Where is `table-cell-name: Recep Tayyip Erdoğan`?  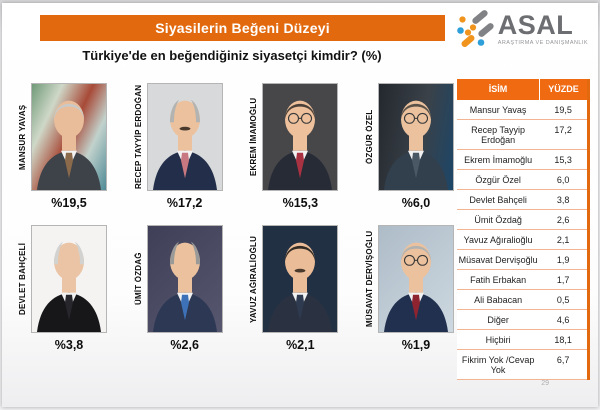 table-cell-name: Recep Tayyip Erdoğan is located at coordinates (498, 134).